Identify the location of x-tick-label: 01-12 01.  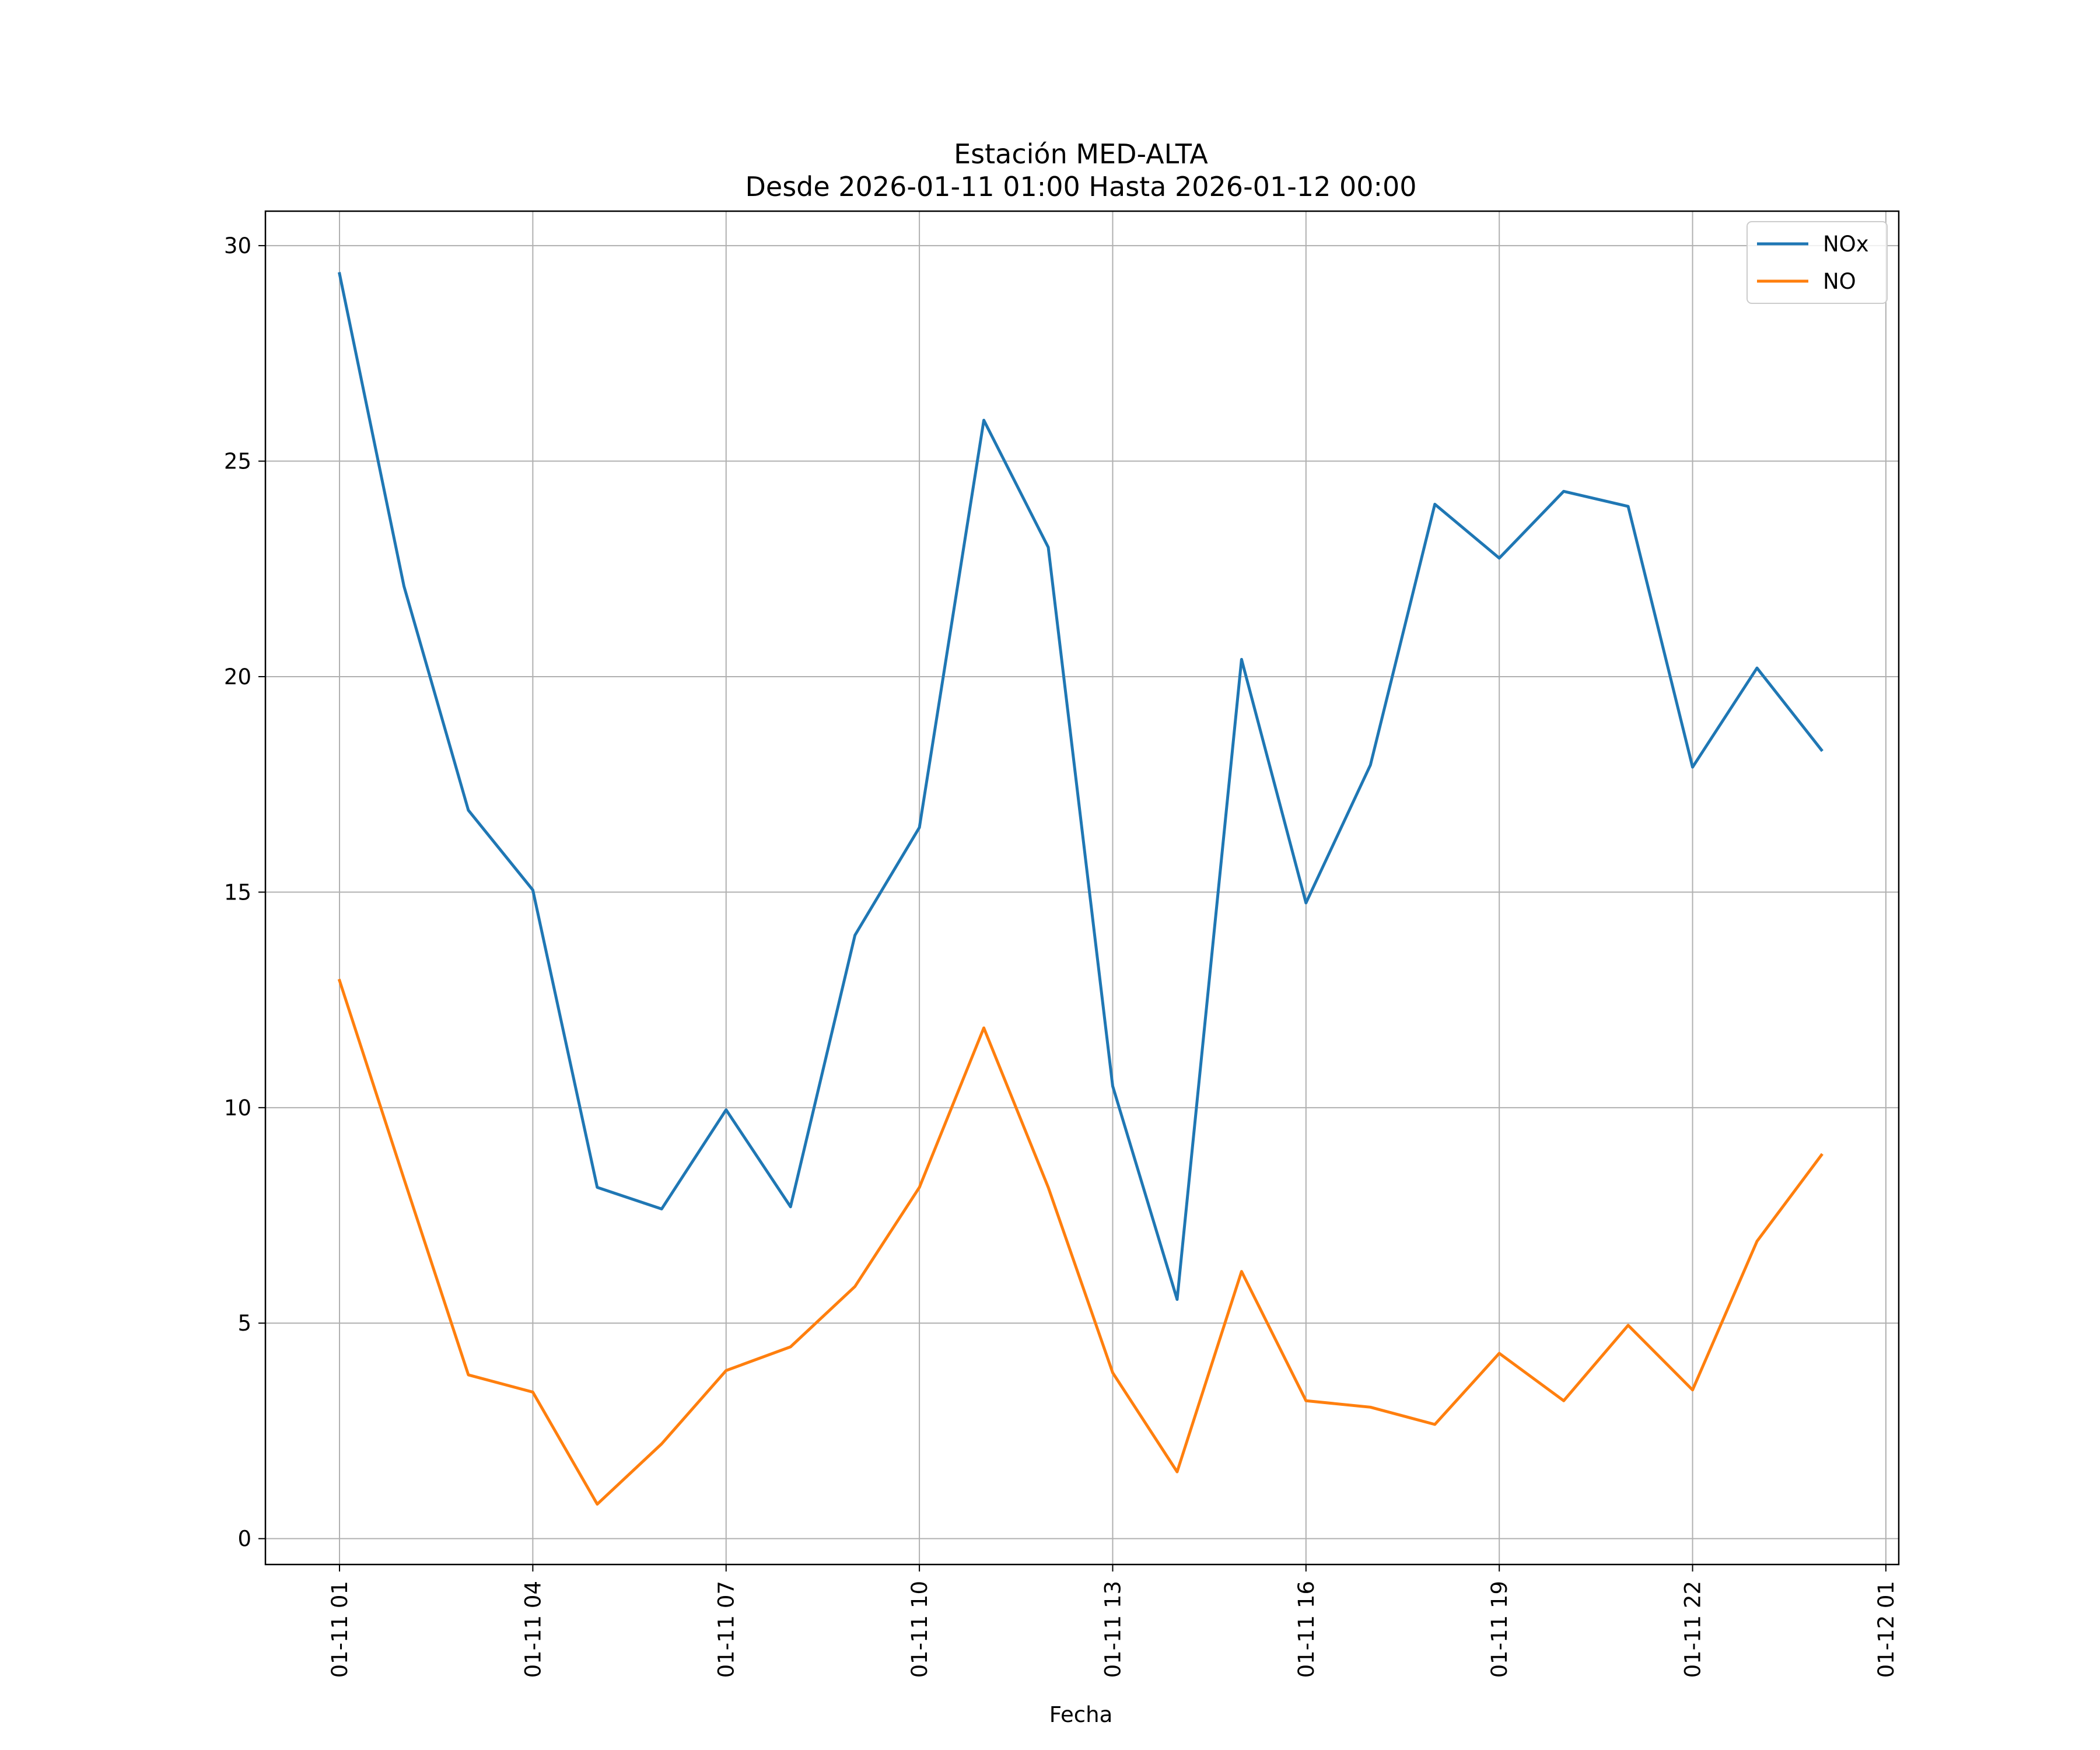
(1887, 1629).